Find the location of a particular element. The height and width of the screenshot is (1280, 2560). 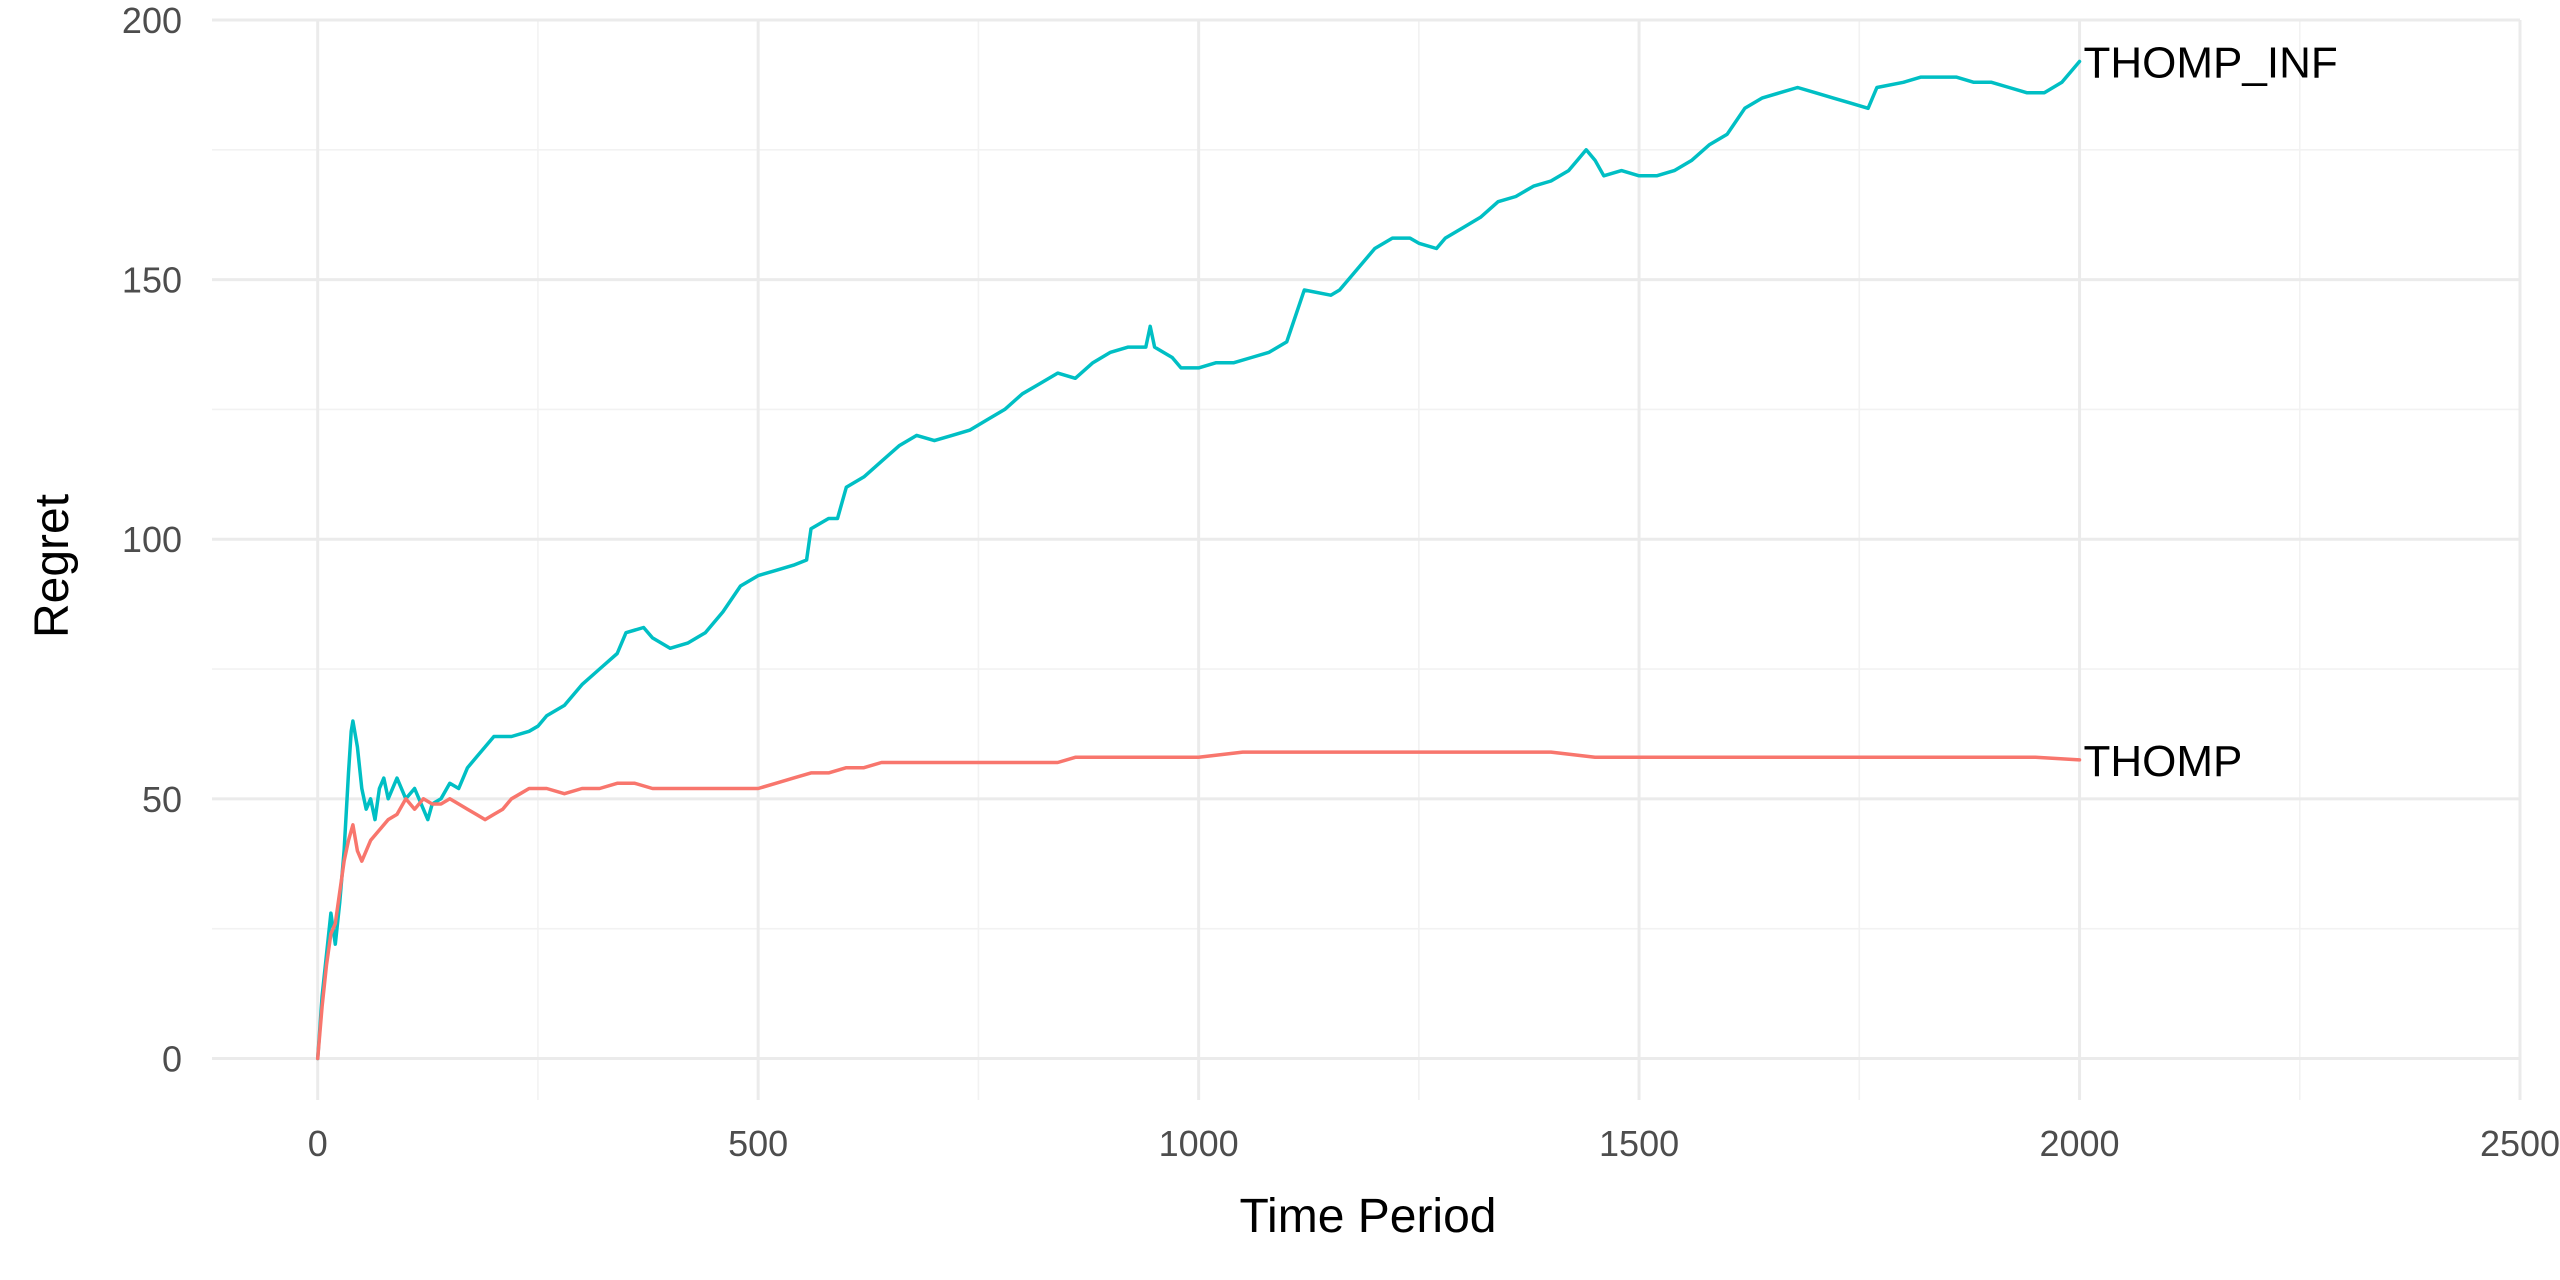

x-axis-tick-labels: 0 500 1000 1500 2000 2500 is located at coordinates (1434, 1143).